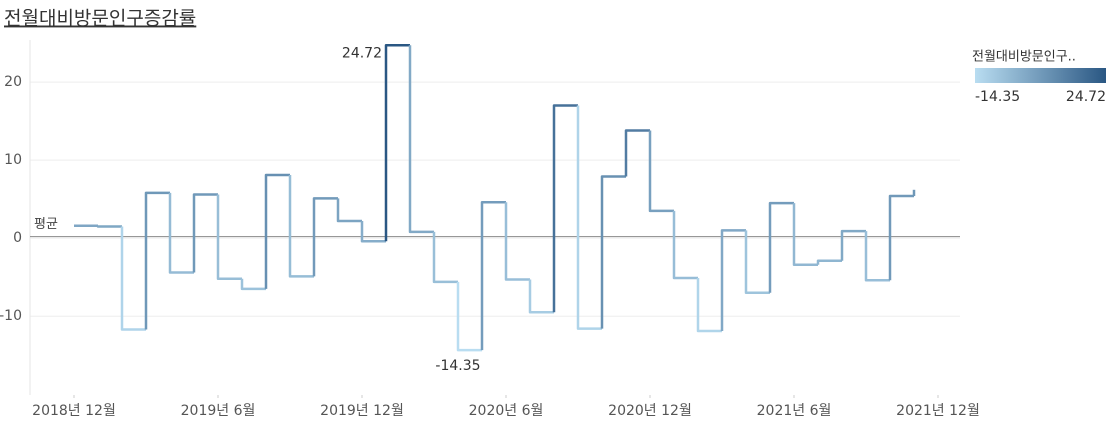 This screenshot has height=424, width=1111. I want to click on x-tick-label: 2020년 12월, so click(650, 411).